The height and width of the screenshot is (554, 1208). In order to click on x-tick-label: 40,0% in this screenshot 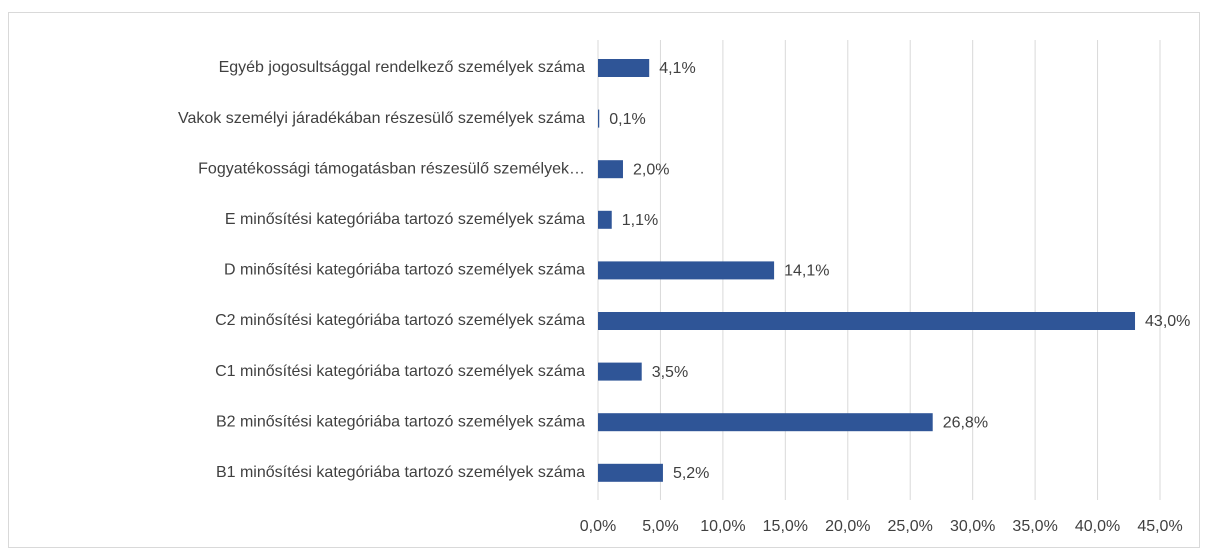, I will do `click(1097, 526)`.